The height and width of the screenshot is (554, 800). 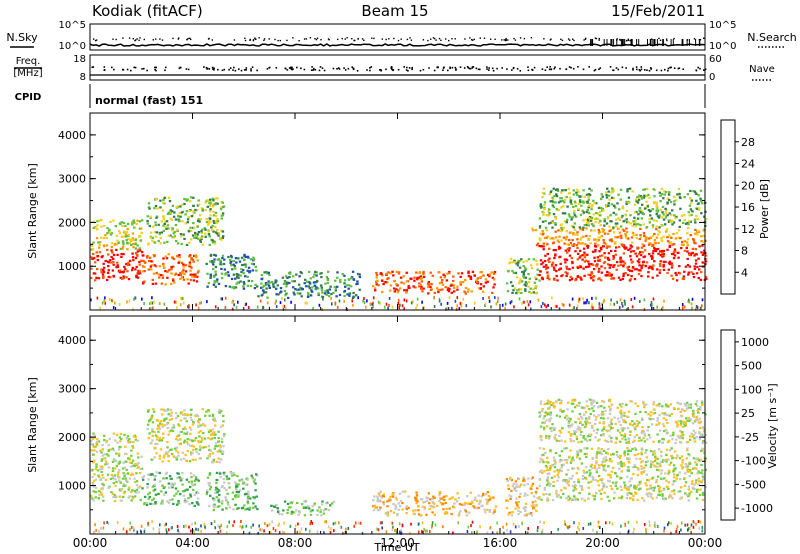 What do you see at coordinates (712, 77) in the screenshot?
I see `freq-tick-right-bottom: 0` at bounding box center [712, 77].